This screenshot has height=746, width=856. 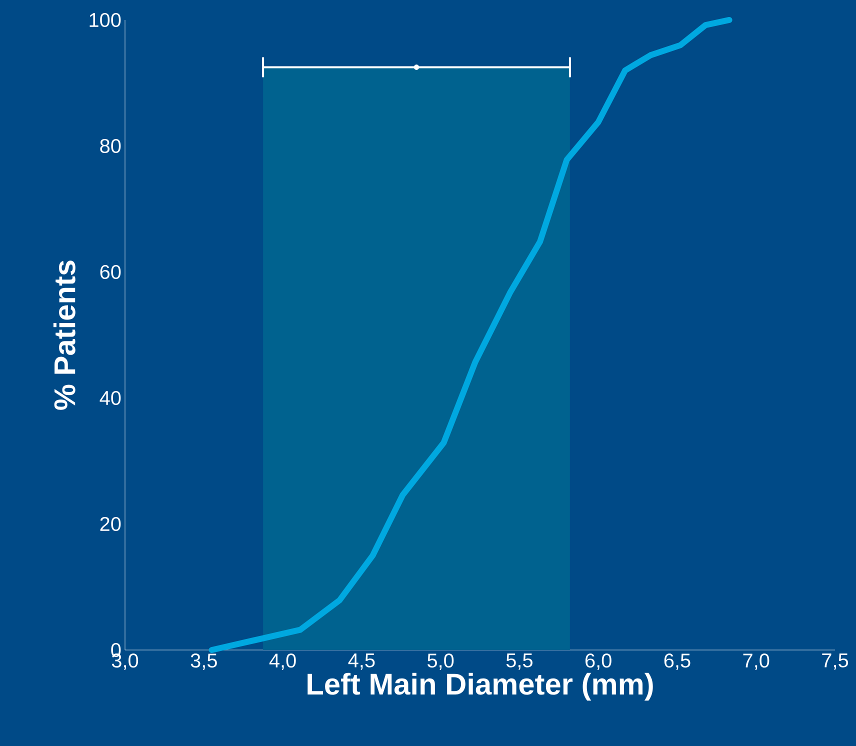 What do you see at coordinates (110, 524) in the screenshot?
I see `y-tick-label: 20` at bounding box center [110, 524].